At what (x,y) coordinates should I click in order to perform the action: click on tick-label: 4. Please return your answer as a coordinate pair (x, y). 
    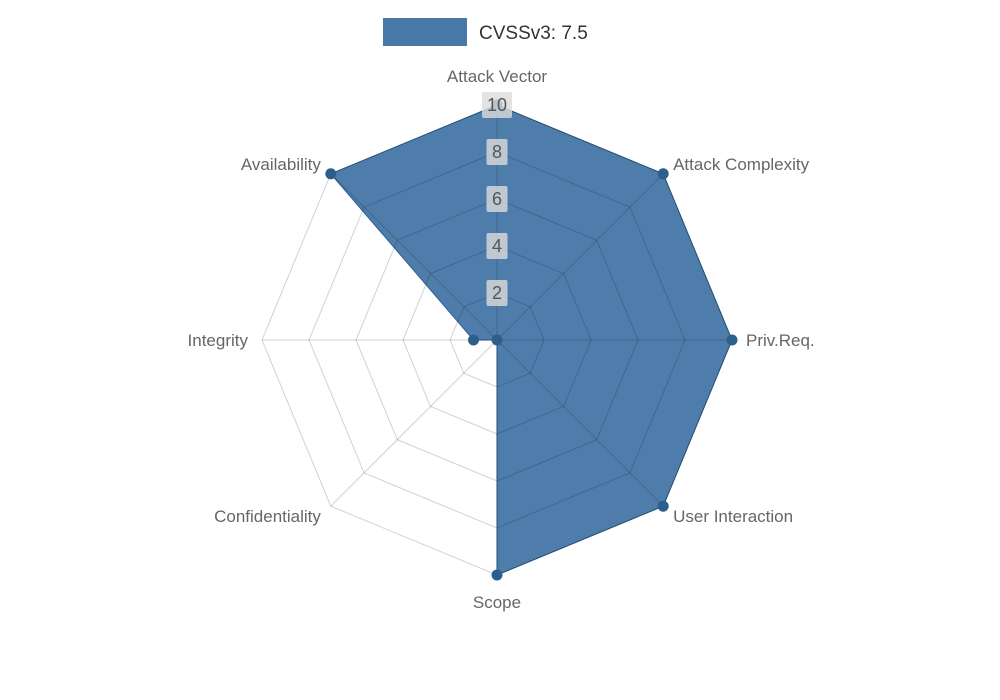
    Looking at the image, I should click on (497, 246).